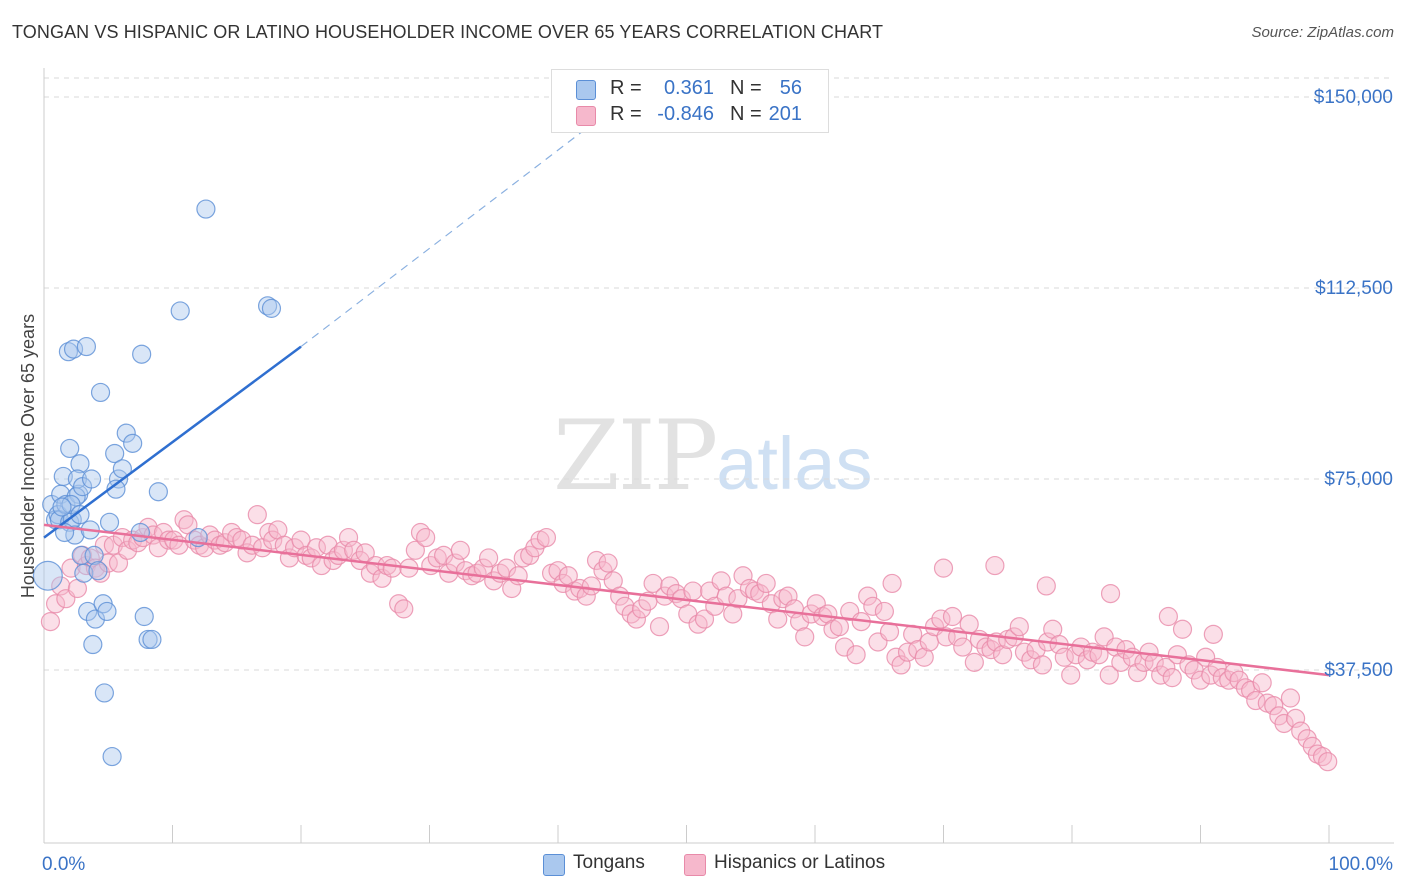 The image size is (1406, 892). What do you see at coordinates (1353, 97) in the screenshot?
I see `y-tick-label: $150,000` at bounding box center [1353, 97].